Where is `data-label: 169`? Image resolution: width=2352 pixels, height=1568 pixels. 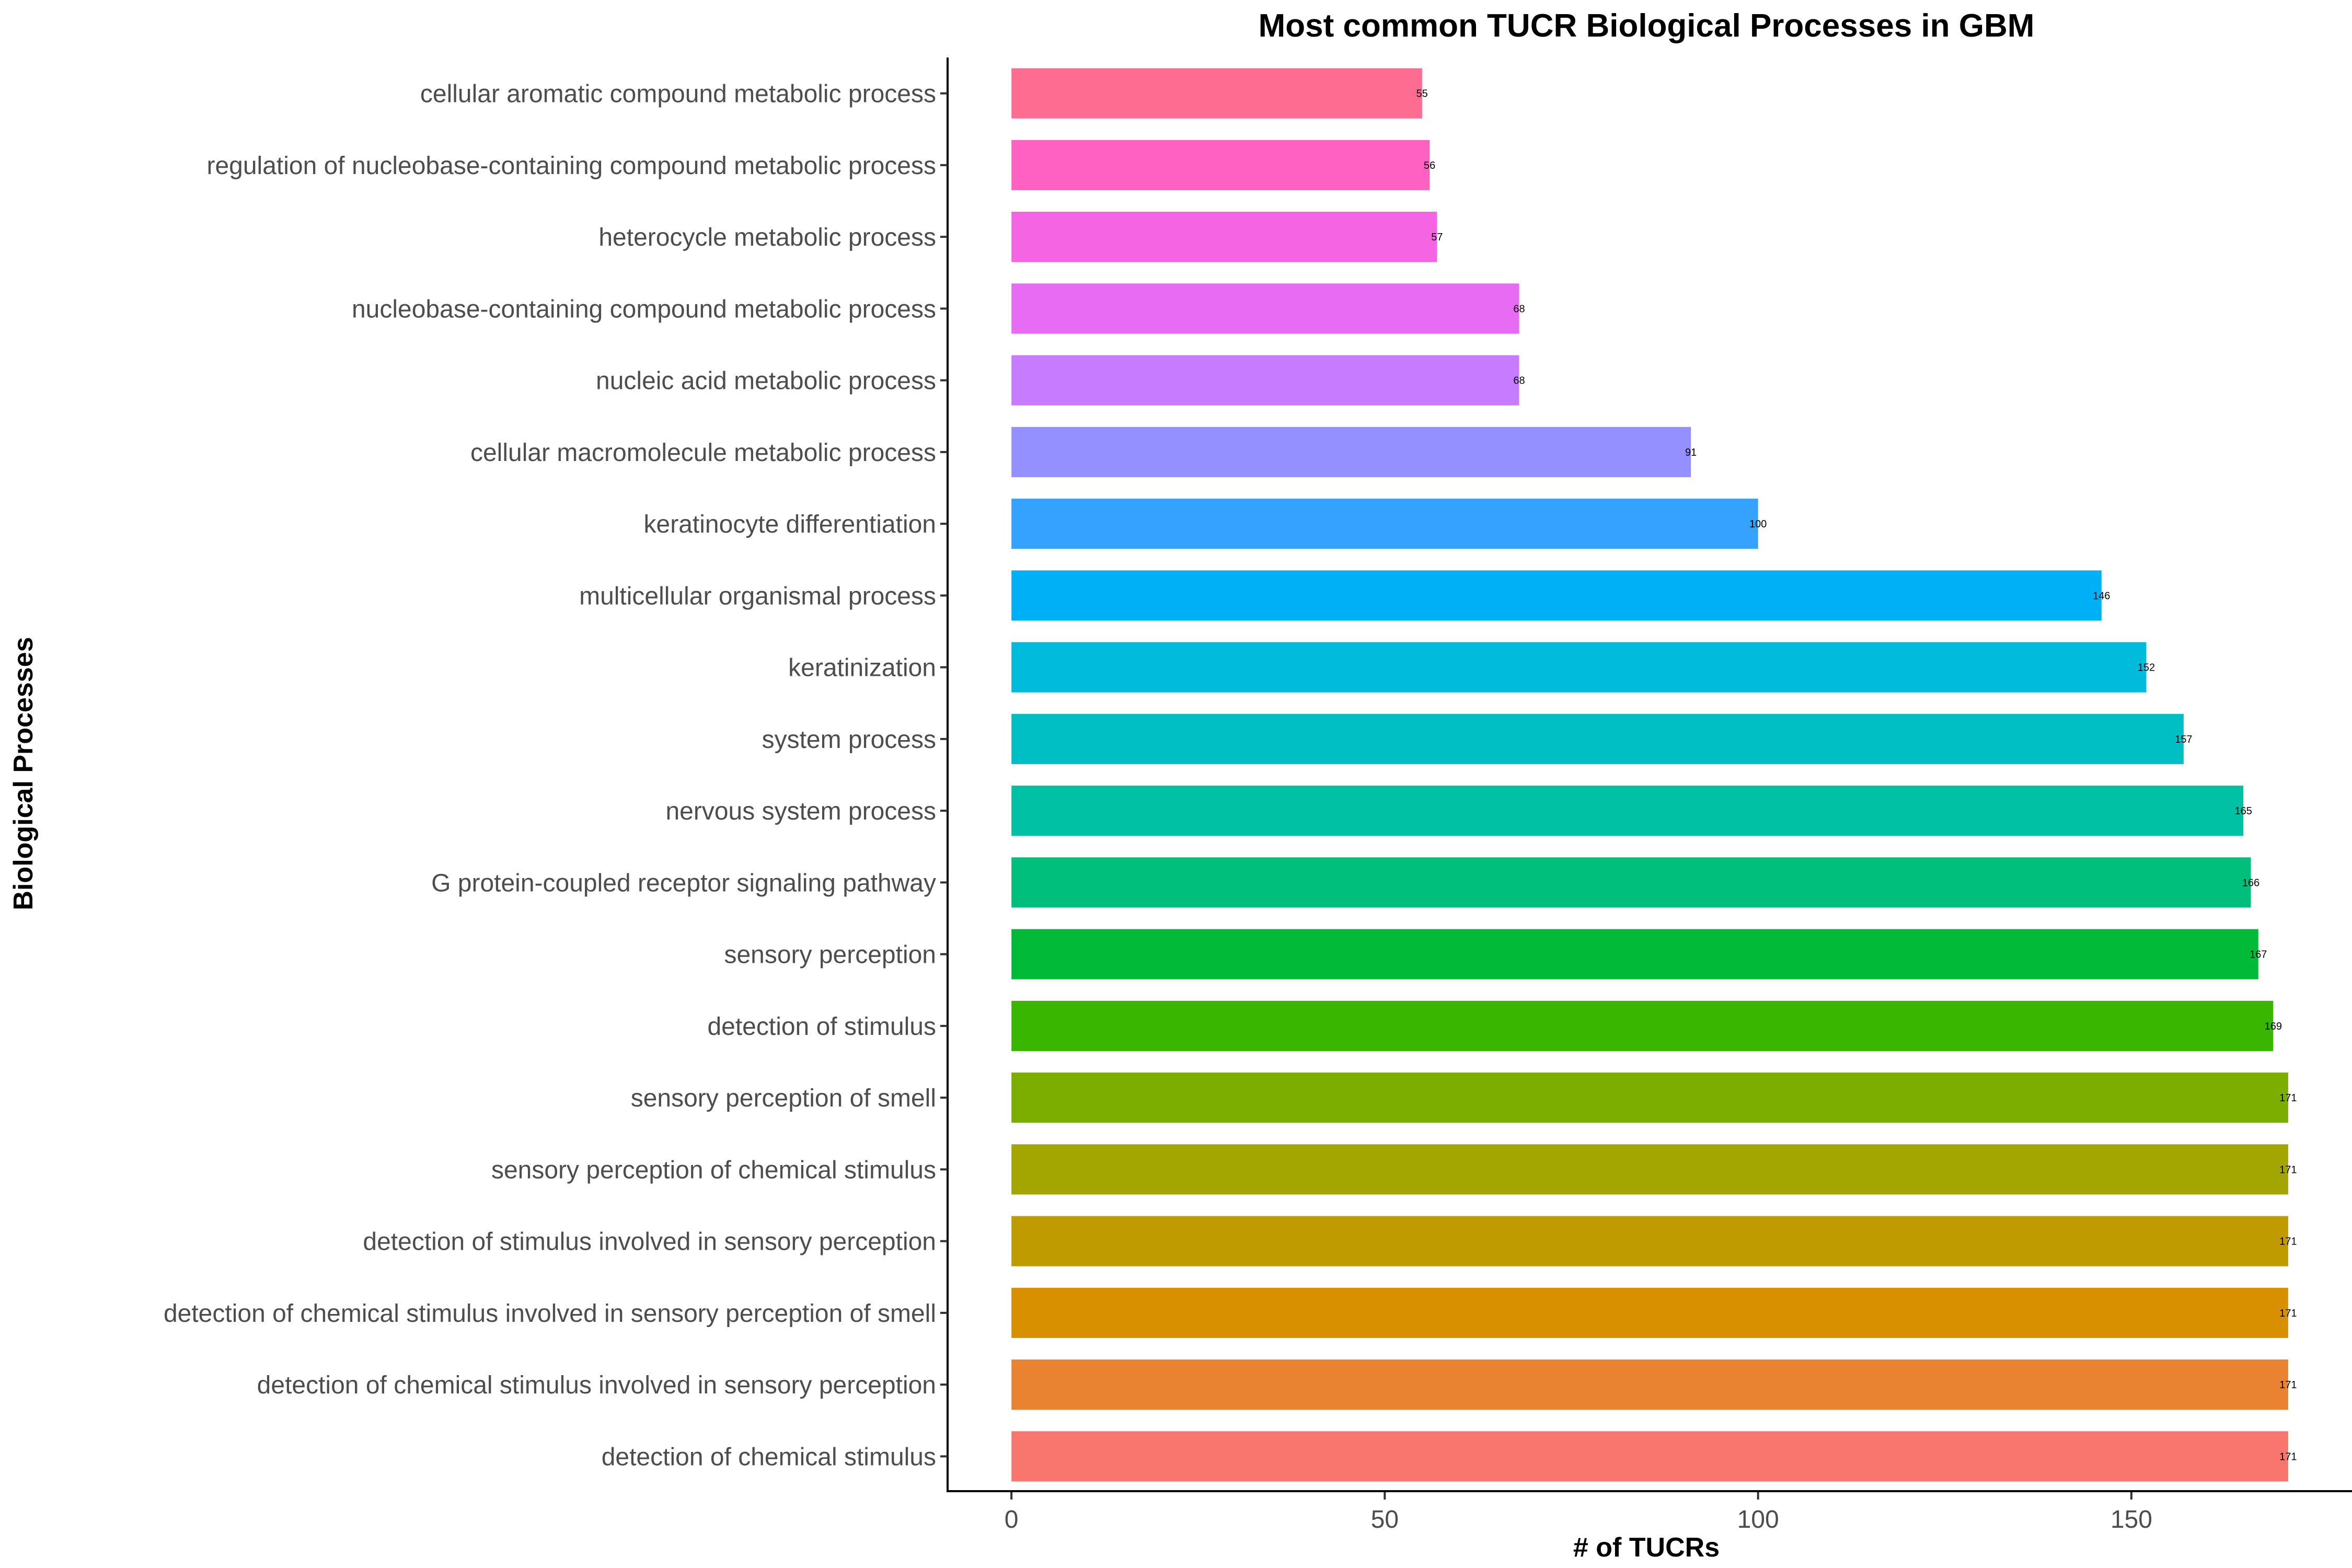
data-label: 169 is located at coordinates (2273, 1026).